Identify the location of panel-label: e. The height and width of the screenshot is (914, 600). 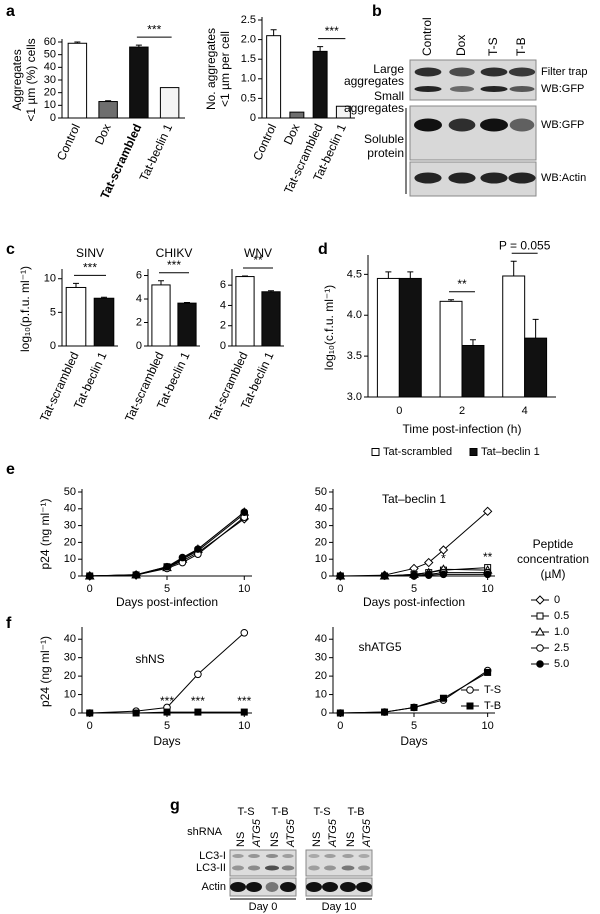
(10, 469).